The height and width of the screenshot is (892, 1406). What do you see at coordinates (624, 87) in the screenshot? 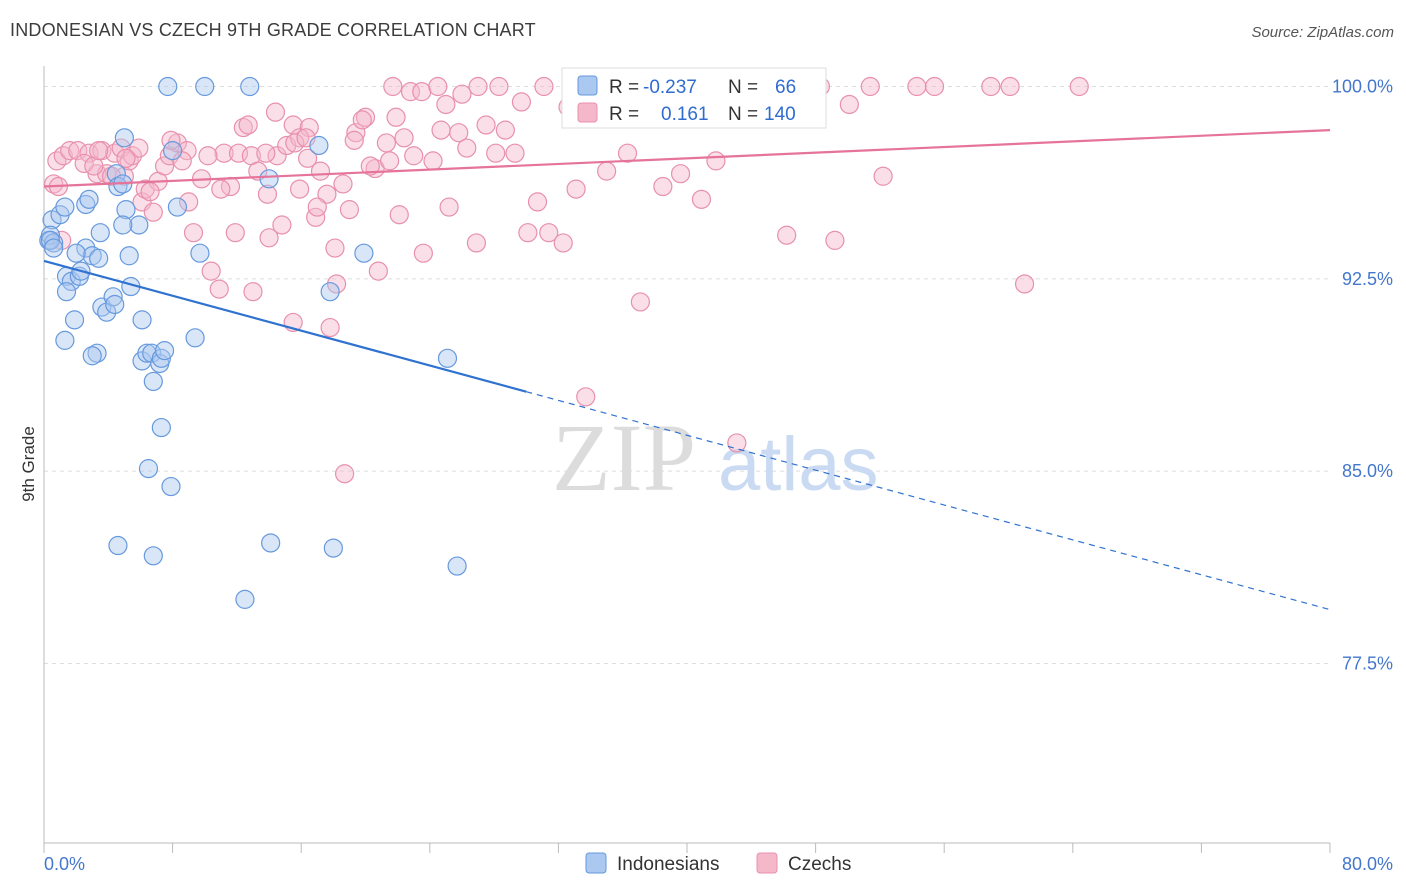
I see `legend-r-label-1: R =` at bounding box center [624, 87].